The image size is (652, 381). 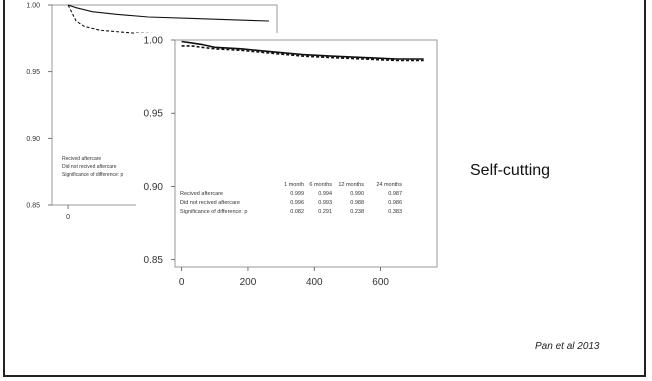 What do you see at coordinates (567, 346) in the screenshot?
I see `citation: Pan et al 2013` at bounding box center [567, 346].